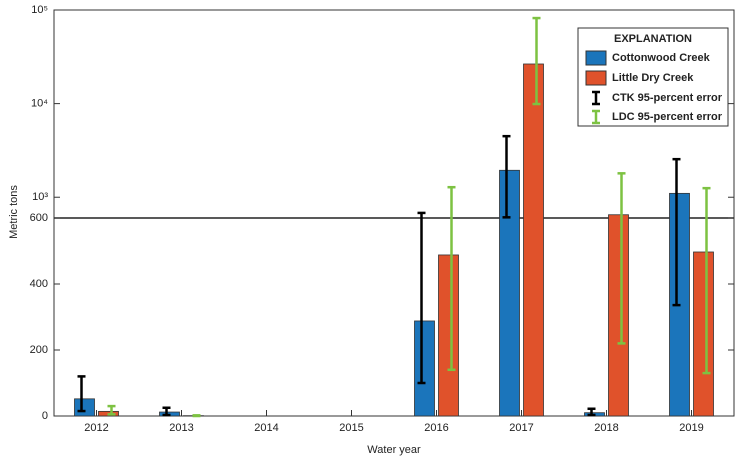 The height and width of the screenshot is (459, 735). I want to click on y-tick-label: 400, so click(39, 284).